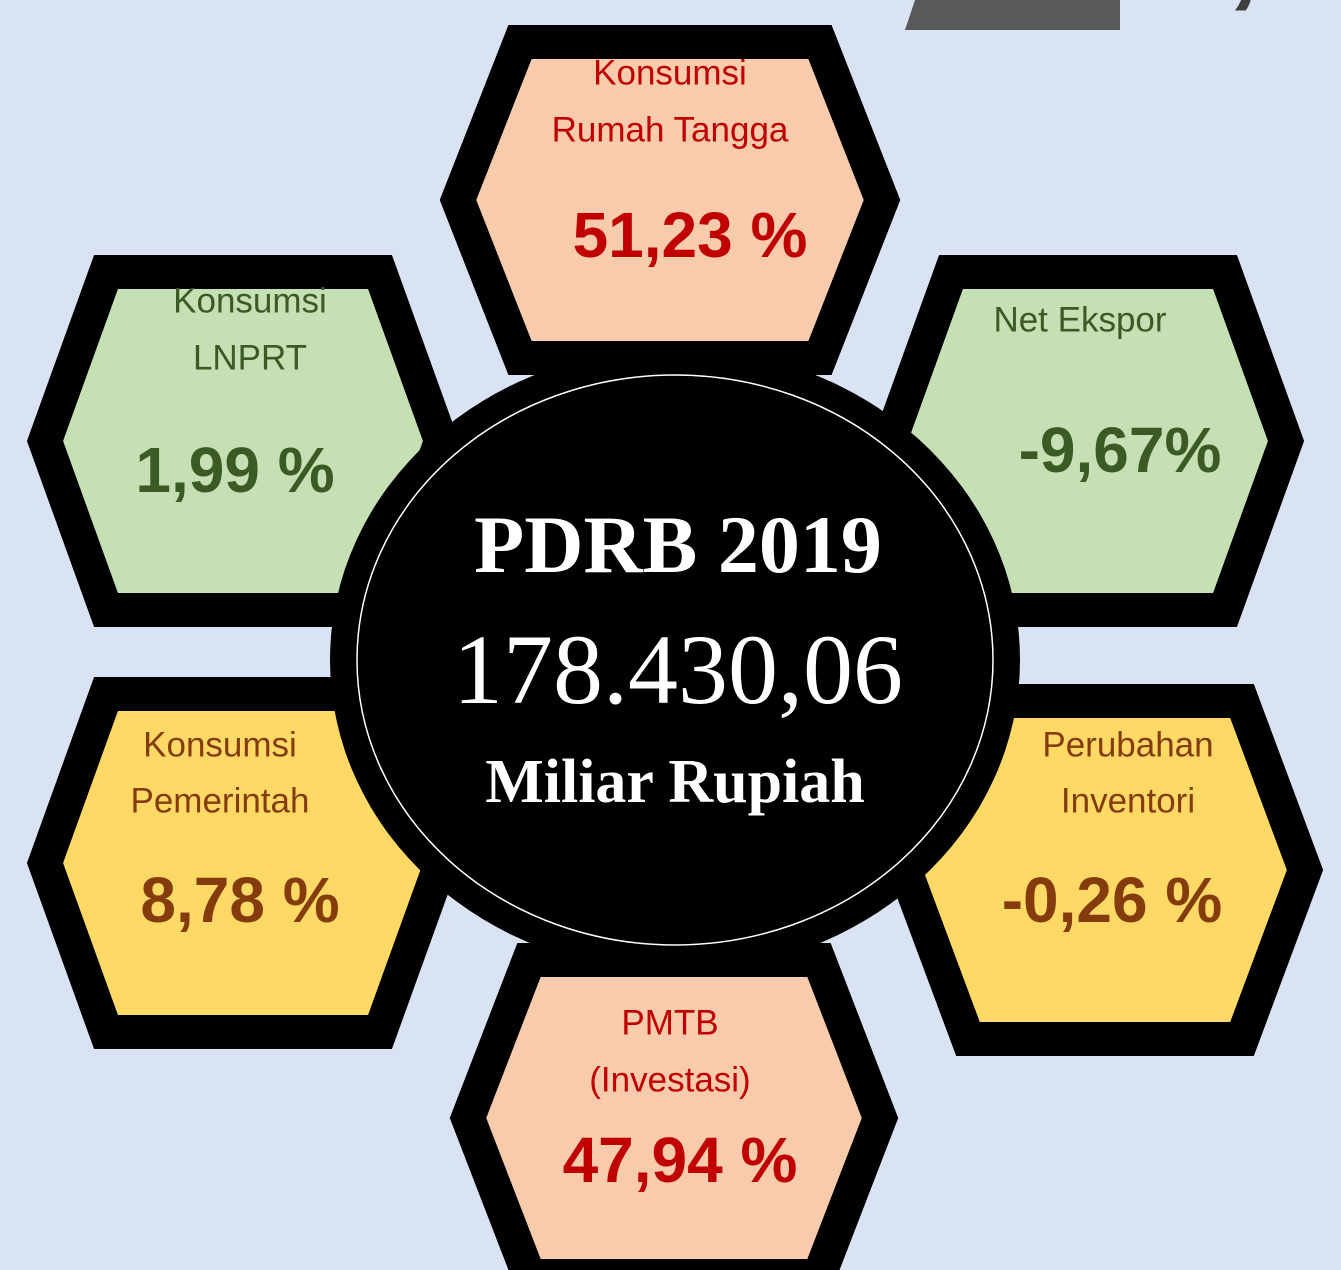 This screenshot has width=1341, height=1270. I want to click on node-label: Rumah Tangga, so click(670, 129).